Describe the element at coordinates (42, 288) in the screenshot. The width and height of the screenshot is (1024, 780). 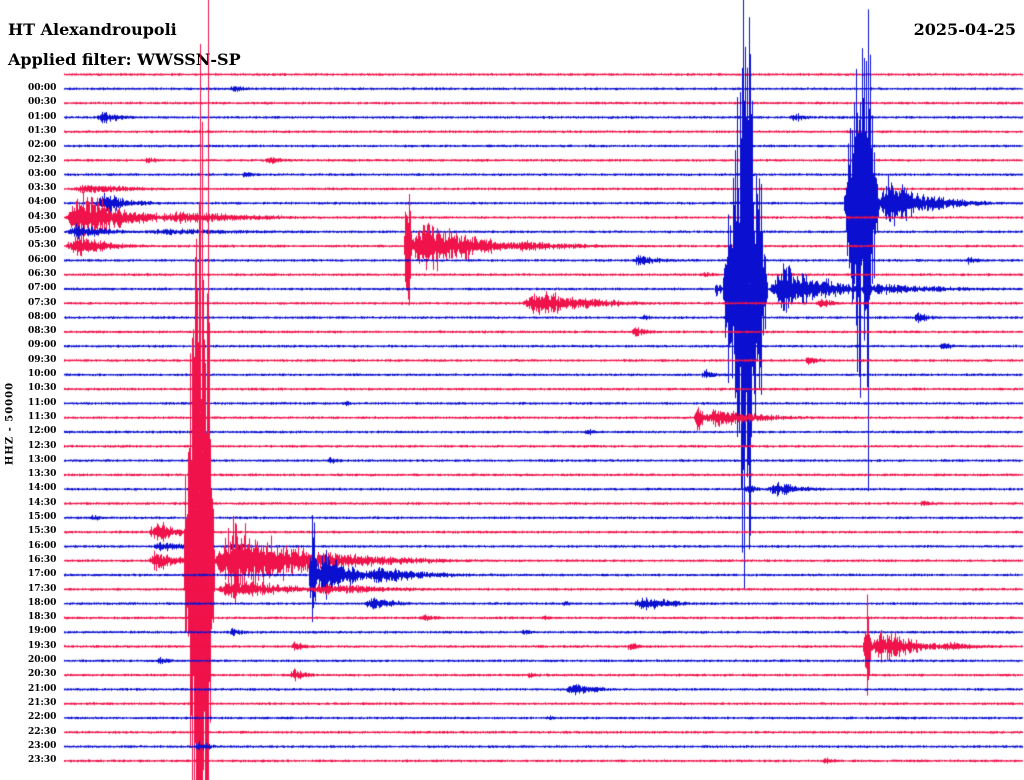
I see `time-label: 07:00` at that location.